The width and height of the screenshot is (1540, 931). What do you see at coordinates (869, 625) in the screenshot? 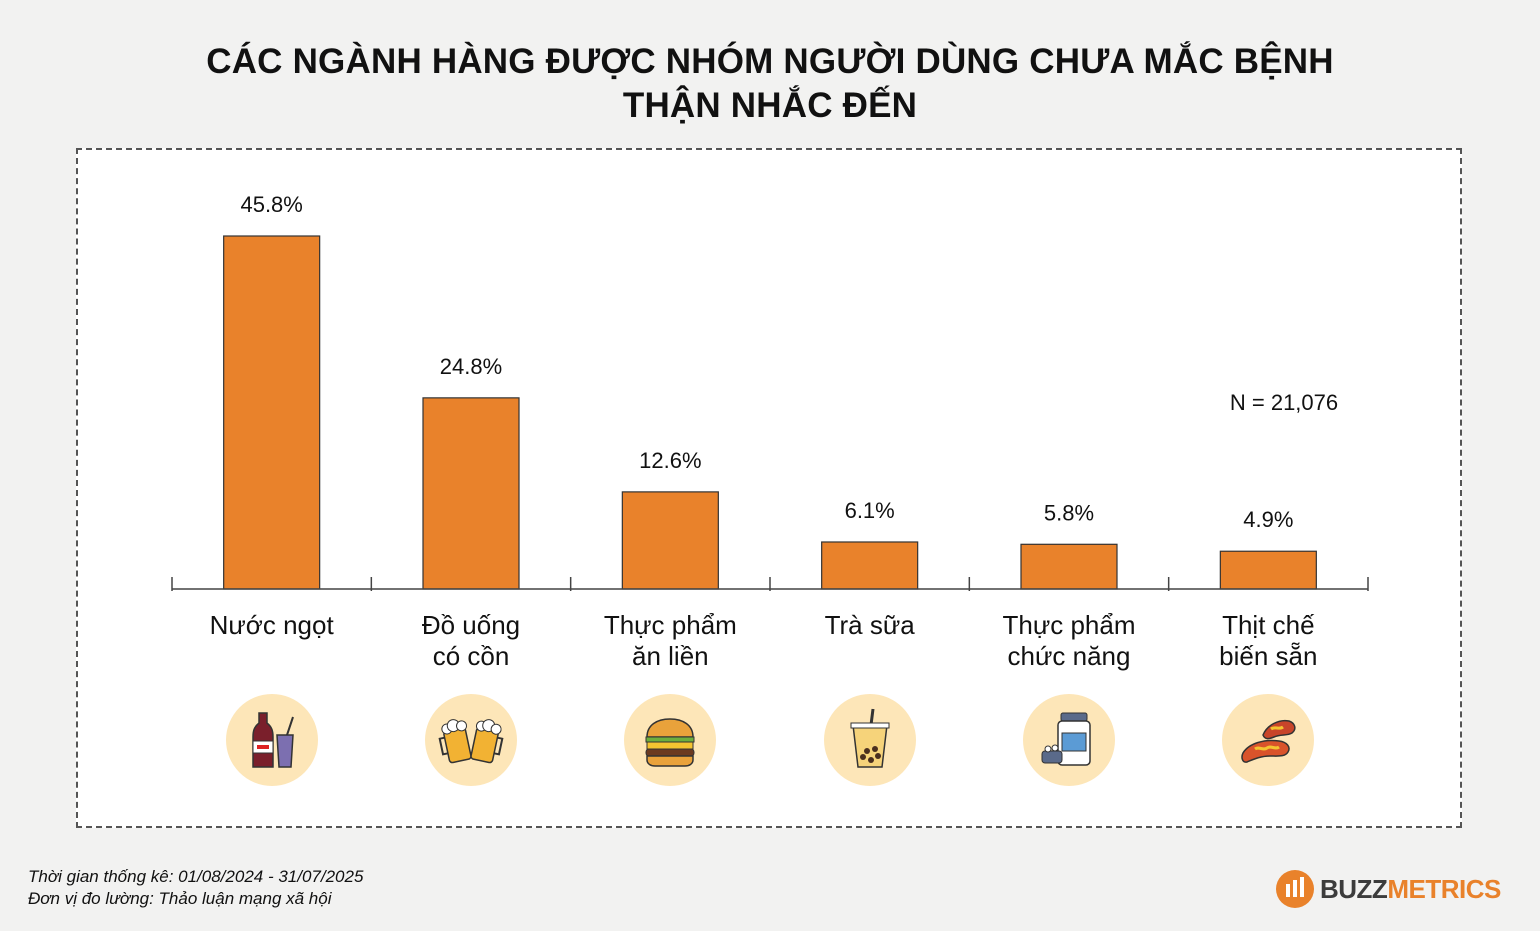
I see `x-tick-label-3: Trà sữa` at bounding box center [869, 625].